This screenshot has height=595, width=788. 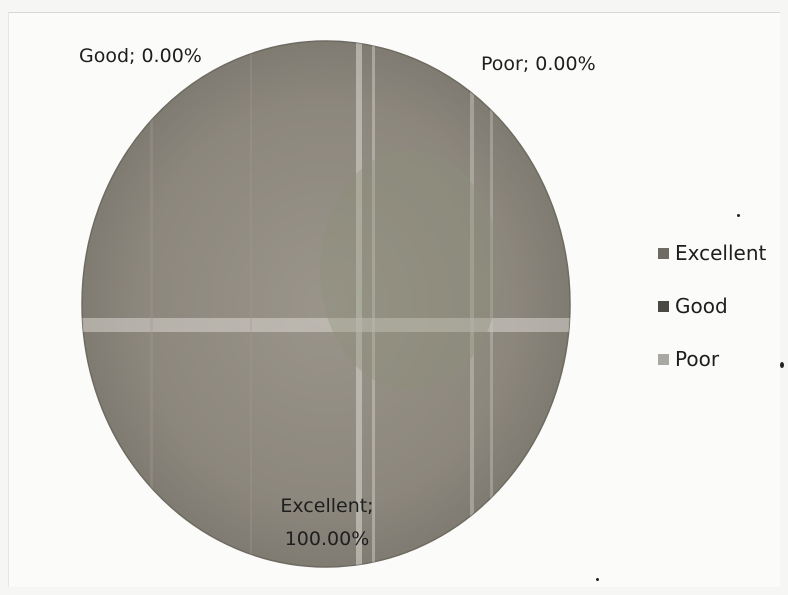 What do you see at coordinates (663, 306) in the screenshot?
I see `legend-swatch-good` at bounding box center [663, 306].